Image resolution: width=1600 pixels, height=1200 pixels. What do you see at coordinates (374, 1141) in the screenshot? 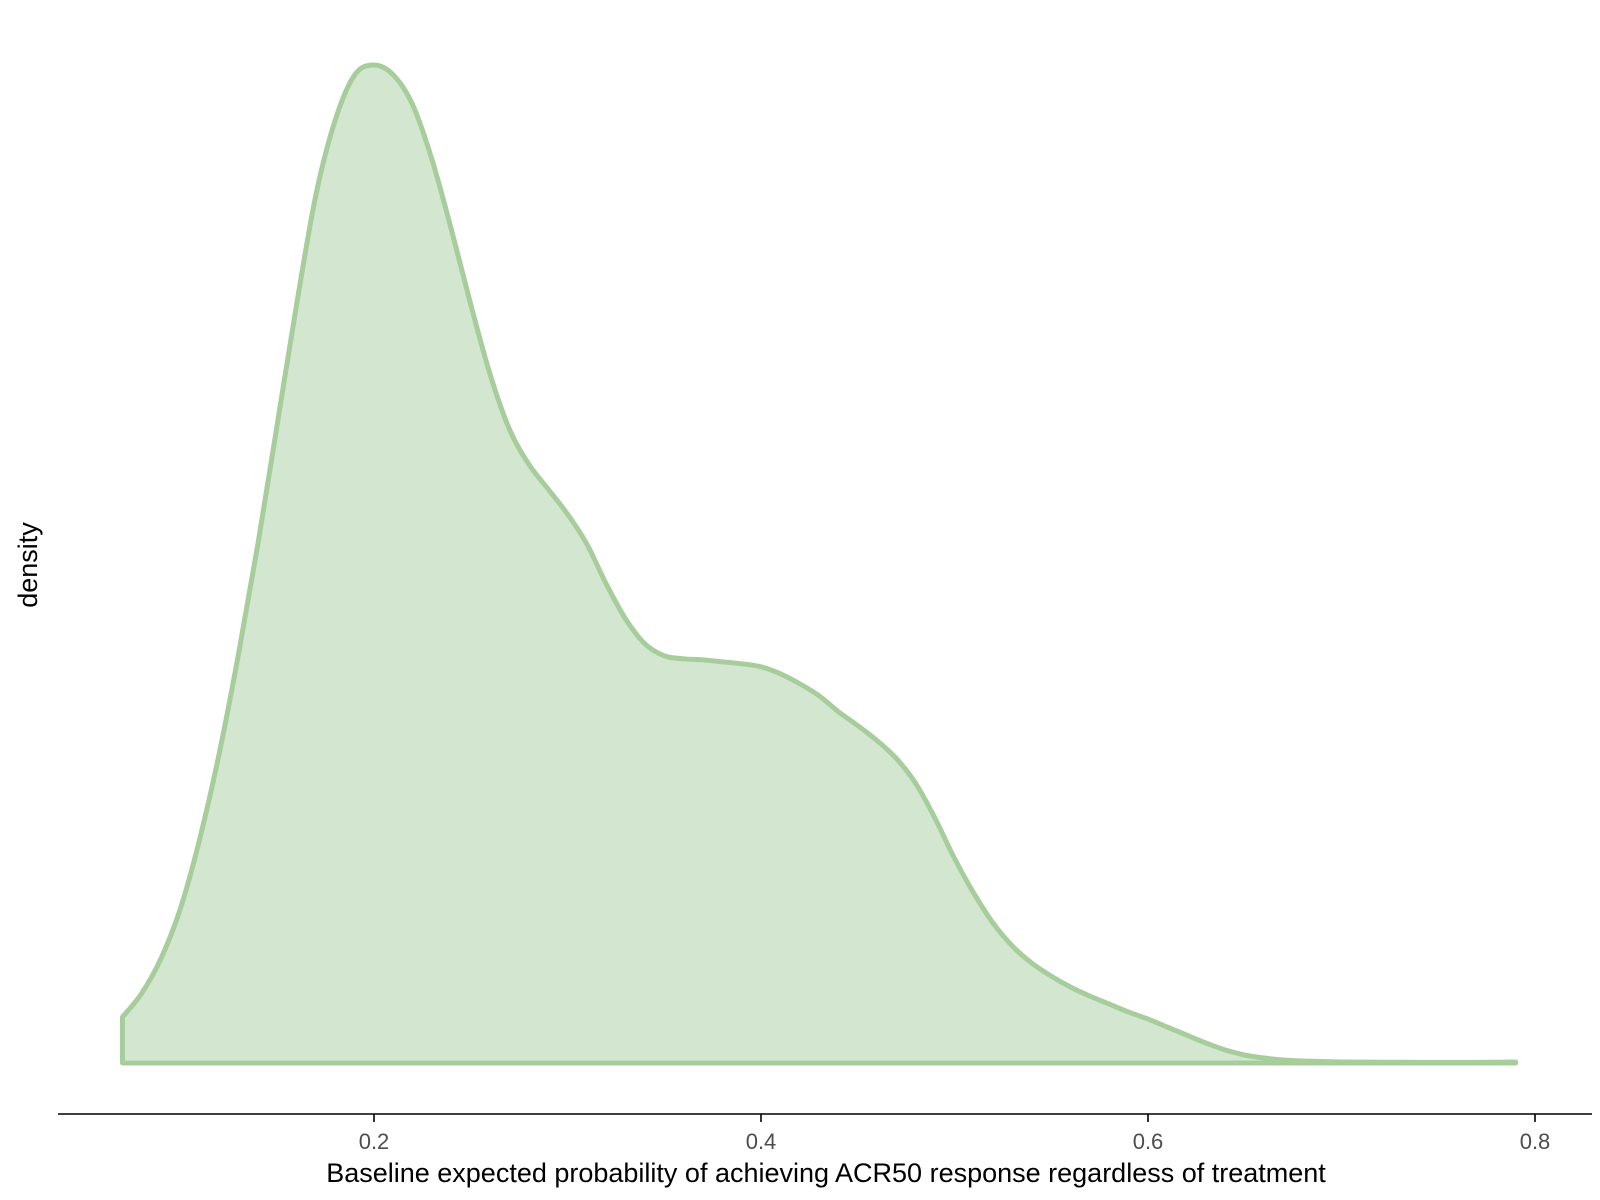
I see `x-tick-label: 0.2` at bounding box center [374, 1141].